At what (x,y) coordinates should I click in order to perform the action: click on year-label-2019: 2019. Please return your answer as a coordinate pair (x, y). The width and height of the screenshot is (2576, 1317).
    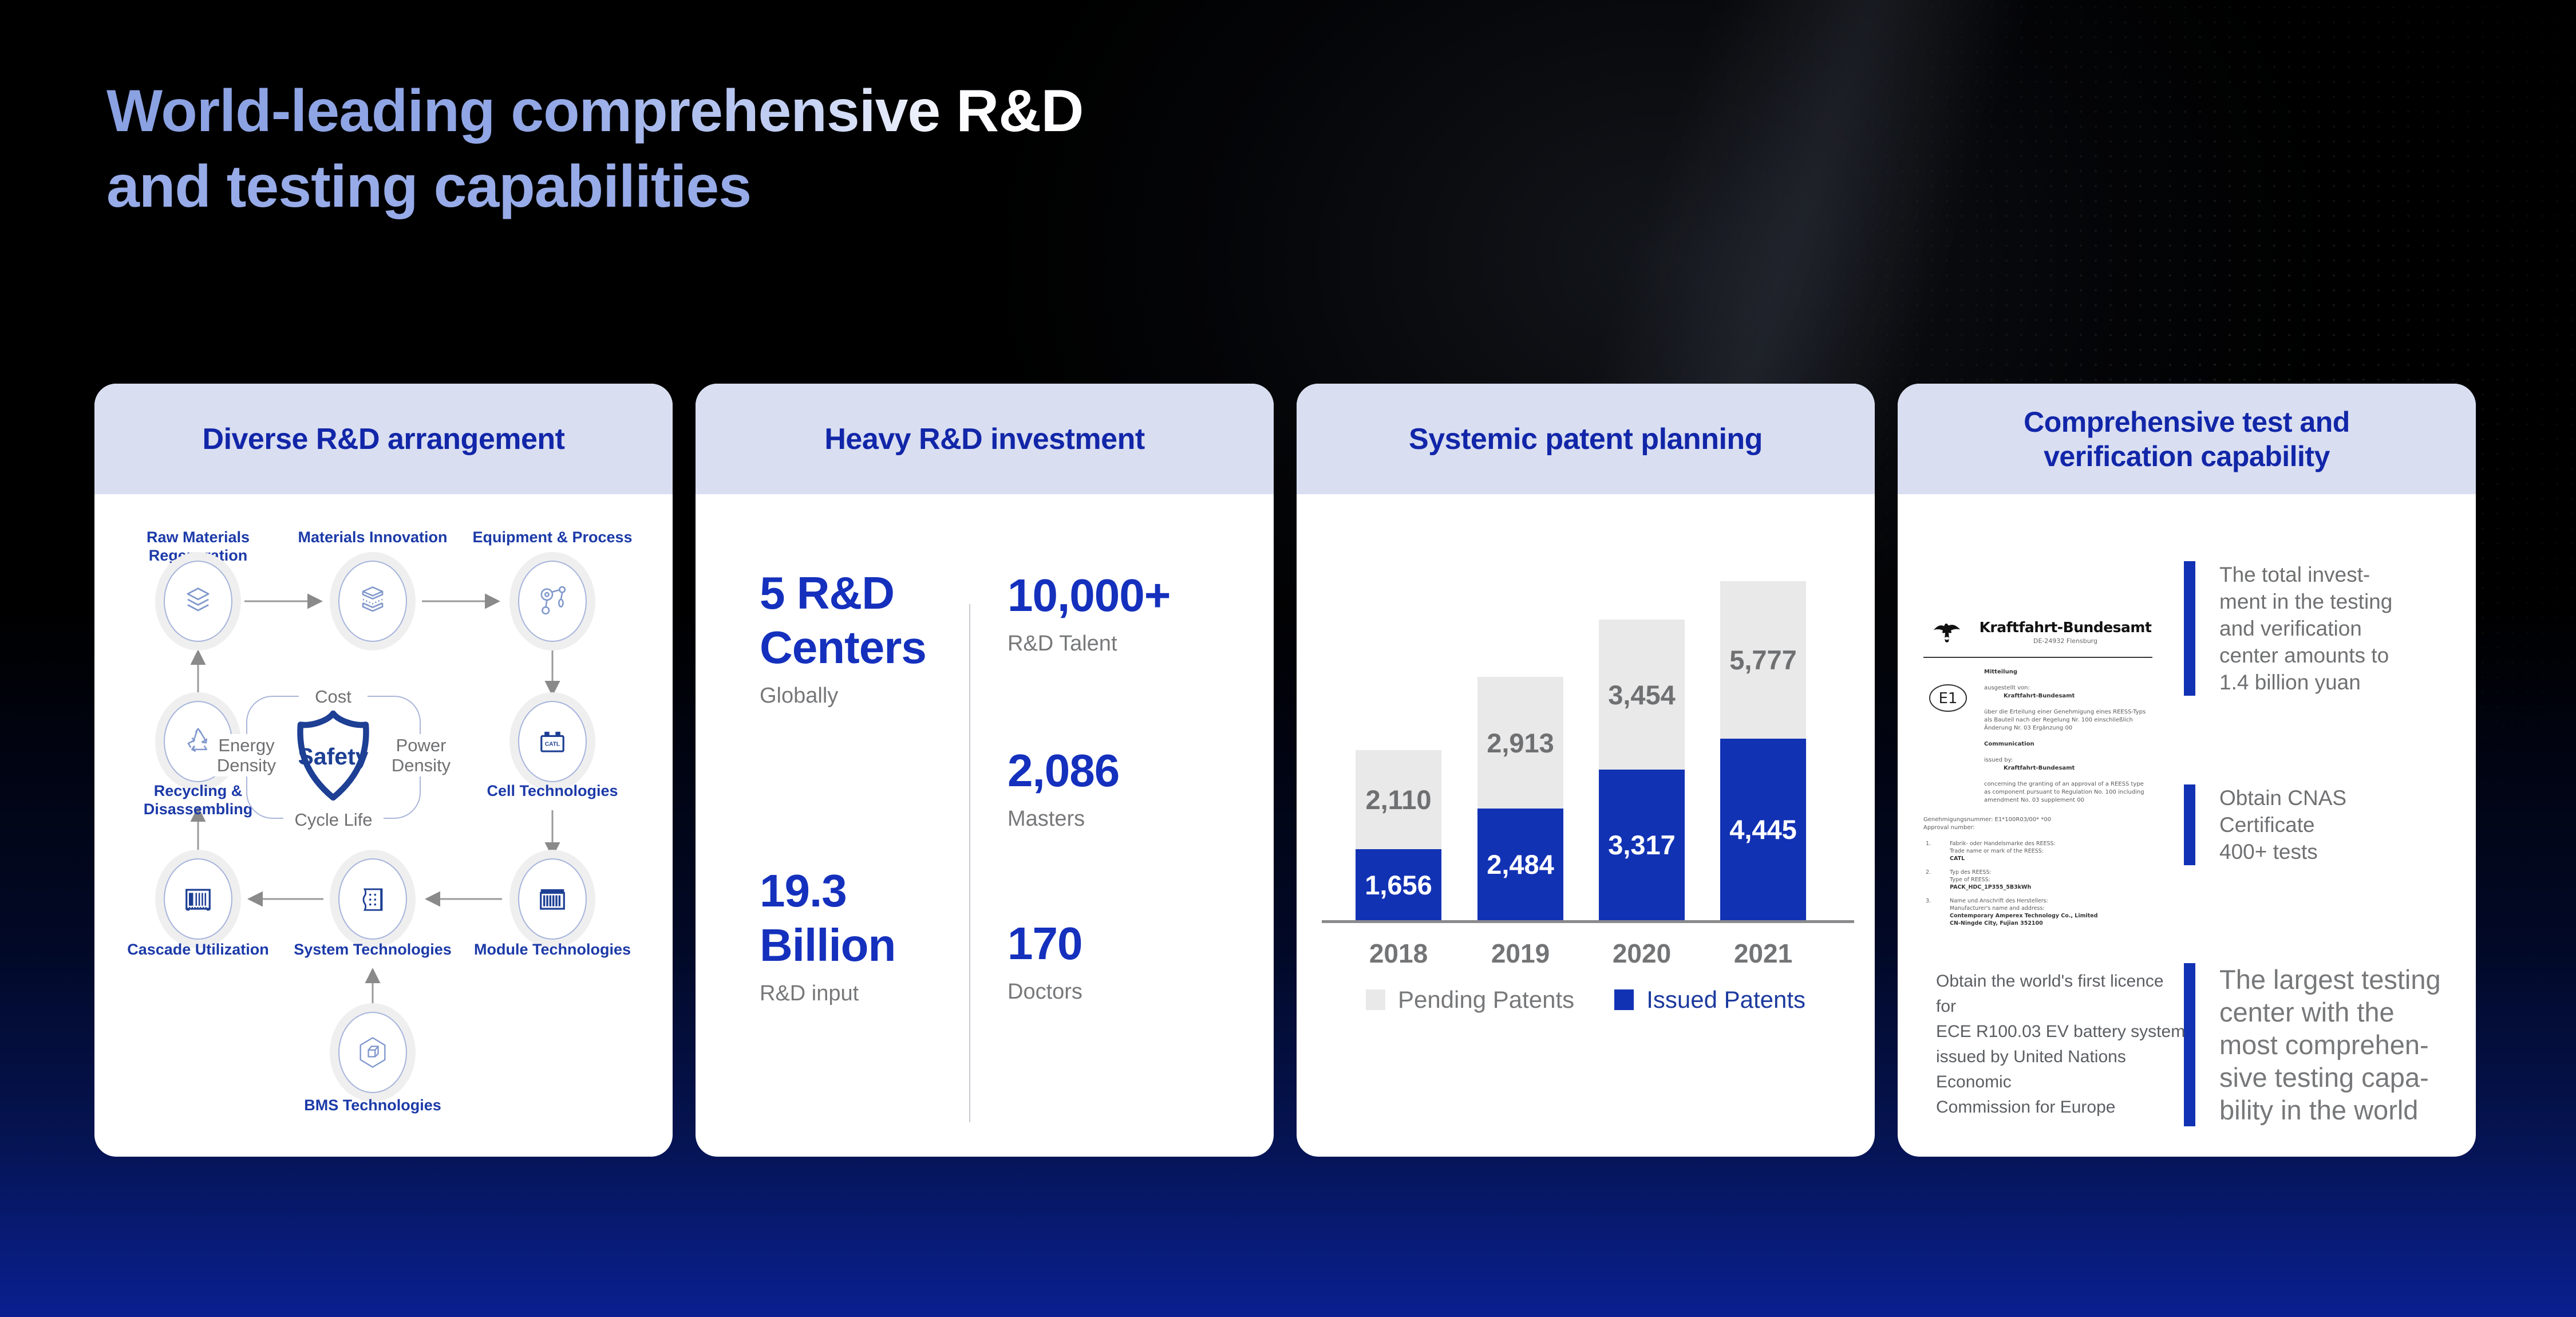
    Looking at the image, I should click on (1520, 953).